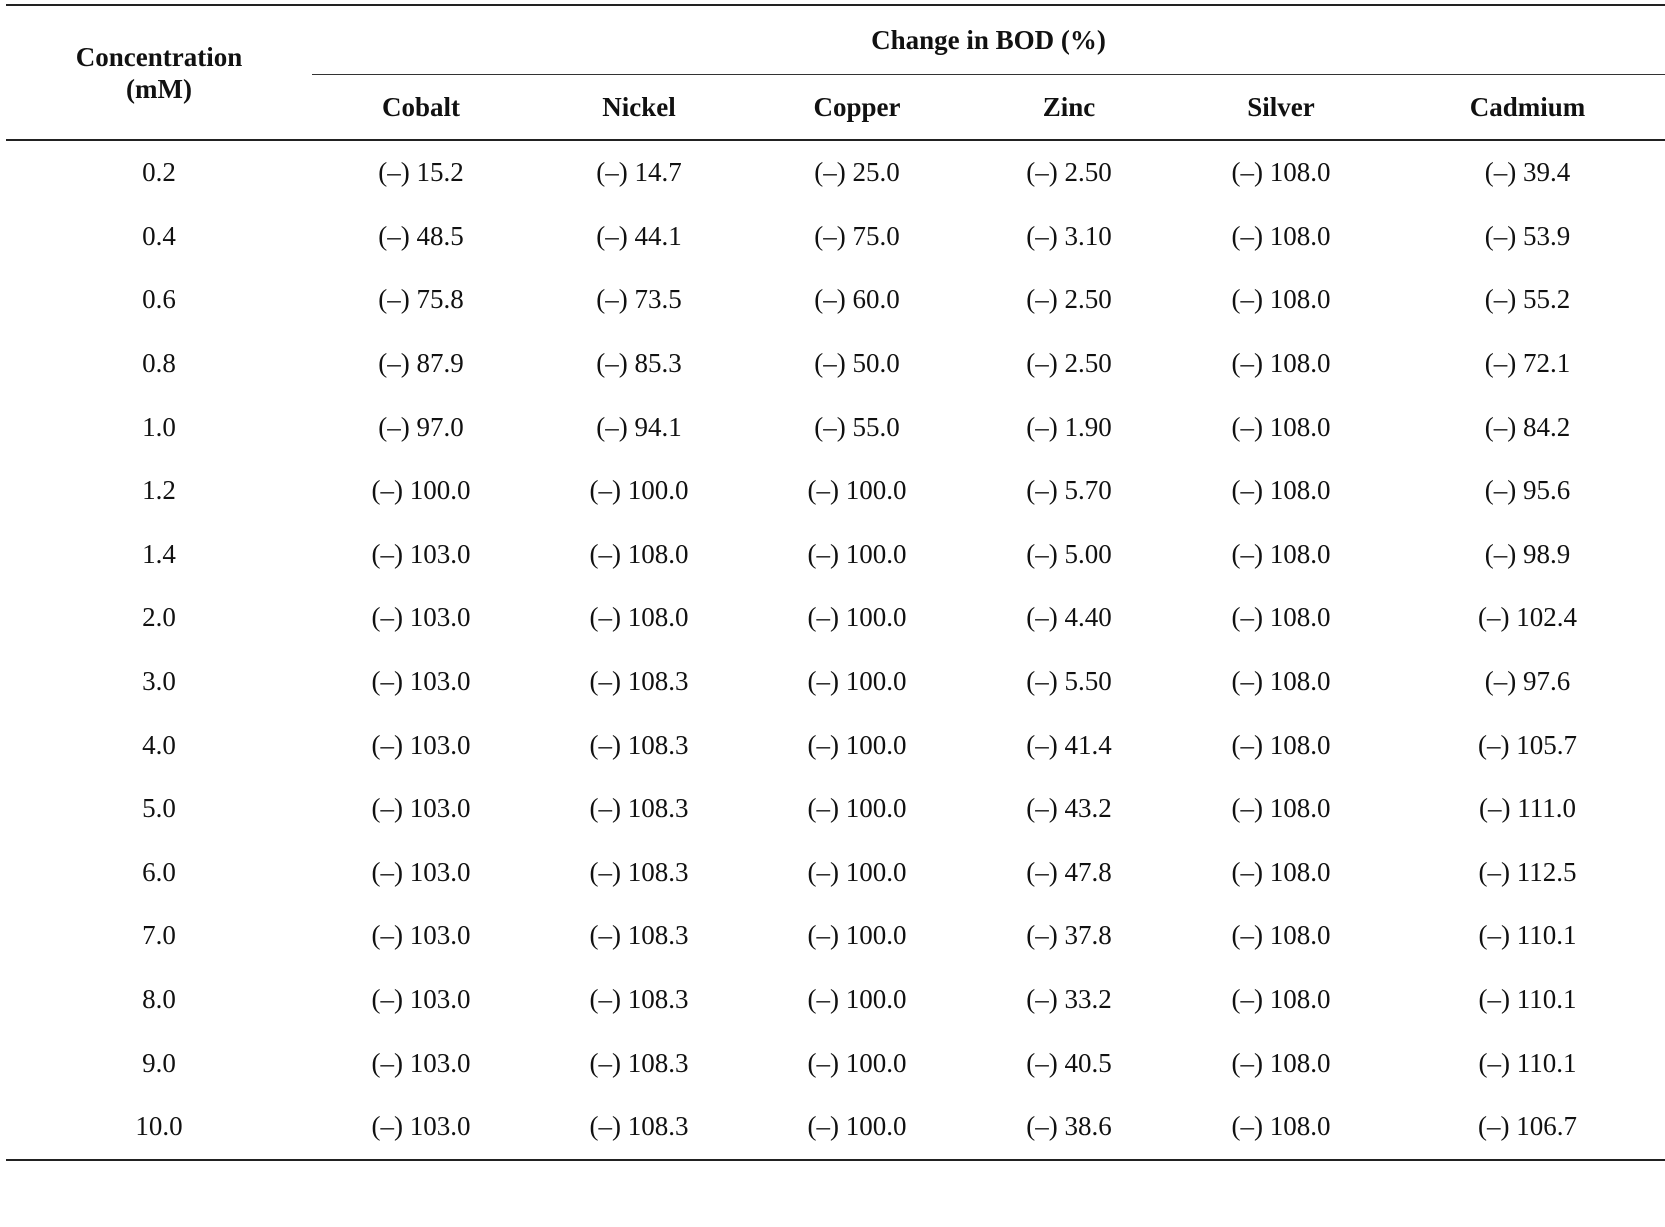 Image resolution: width=1665 pixels, height=1227 pixels. Describe the element at coordinates (1069, 999) in the screenshot. I see `value-cell-zinc: (–) 33.2` at that location.